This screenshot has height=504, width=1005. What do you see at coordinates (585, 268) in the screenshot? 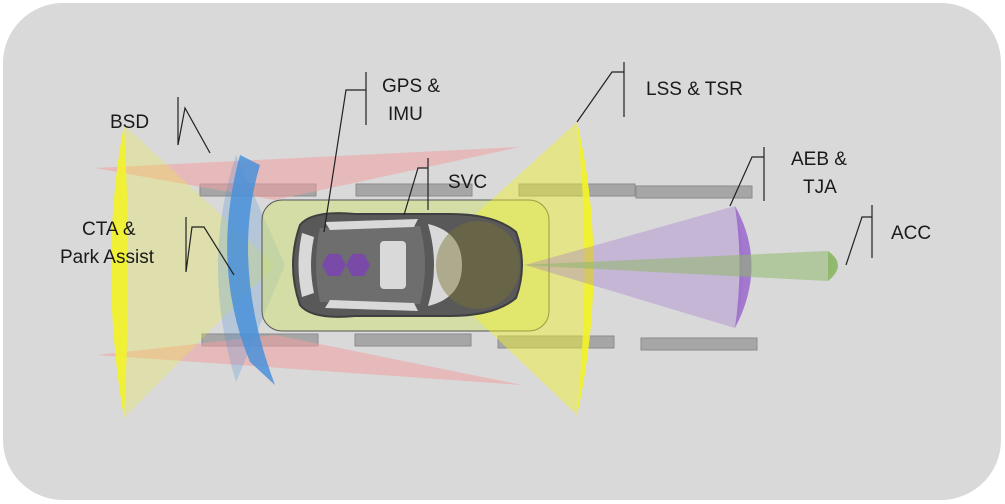
I see `front-zone-edge` at bounding box center [585, 268].